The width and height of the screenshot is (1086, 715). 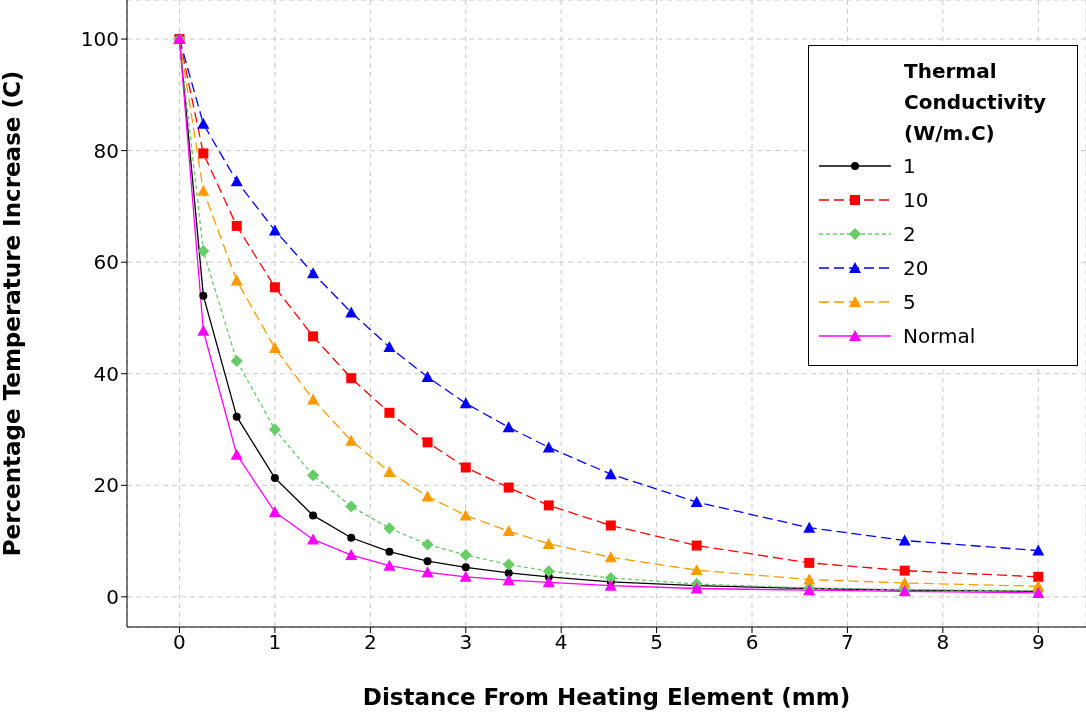 What do you see at coordinates (99, 39) in the screenshot?
I see `y-tick-label: 100` at bounding box center [99, 39].